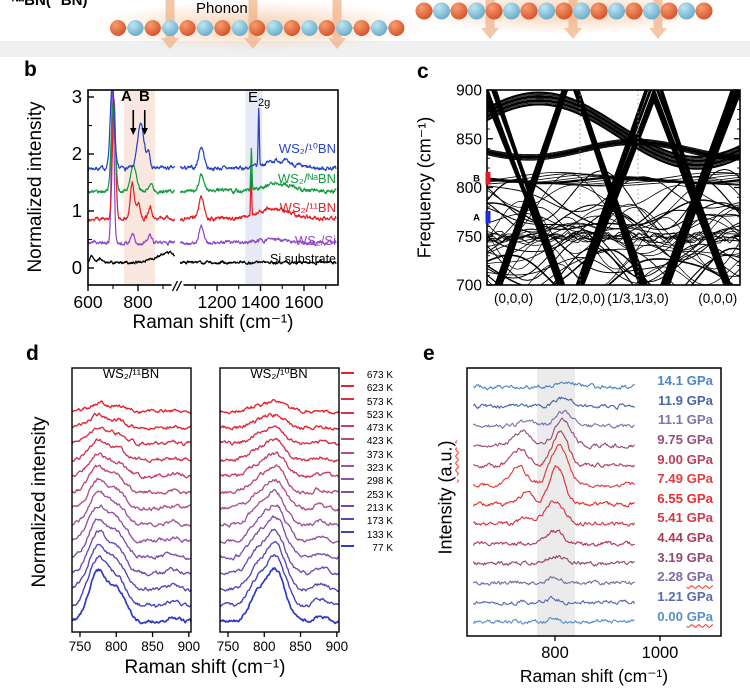 The width and height of the screenshot is (750, 700). Describe the element at coordinates (672, 498) in the screenshot. I see `pressure-value: 6.55` at that location.